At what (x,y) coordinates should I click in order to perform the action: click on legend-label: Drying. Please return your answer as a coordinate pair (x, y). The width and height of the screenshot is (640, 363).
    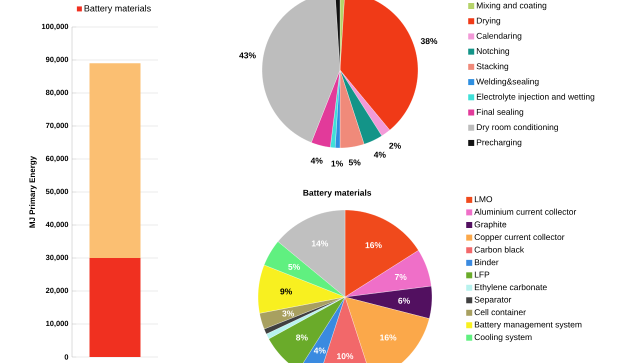
    Looking at the image, I should click on (488, 21).